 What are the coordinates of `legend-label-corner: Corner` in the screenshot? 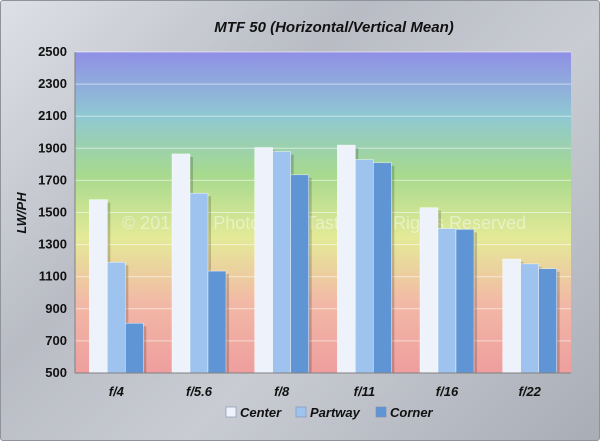 It's located at (412, 412).